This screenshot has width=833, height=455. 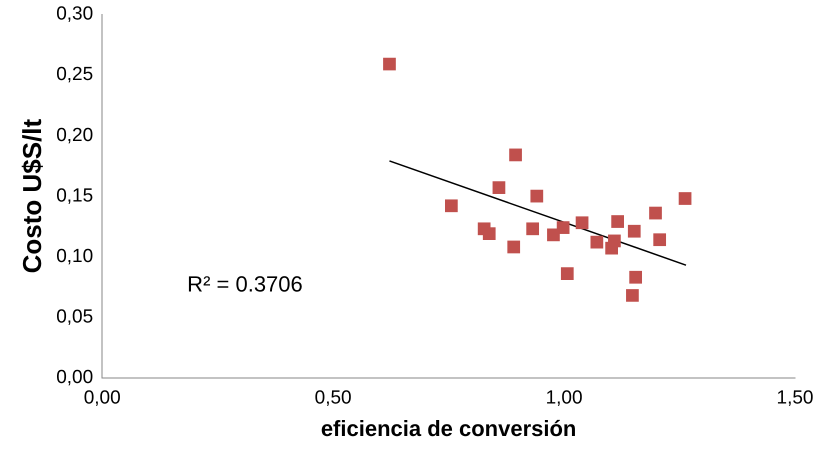 What do you see at coordinates (75, 135) in the screenshot?
I see `y-tick-label: 0,20` at bounding box center [75, 135].